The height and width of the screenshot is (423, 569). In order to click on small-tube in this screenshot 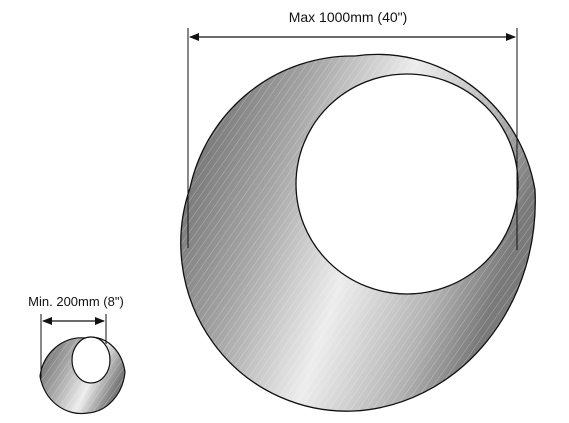, I will do `click(82, 375)`.